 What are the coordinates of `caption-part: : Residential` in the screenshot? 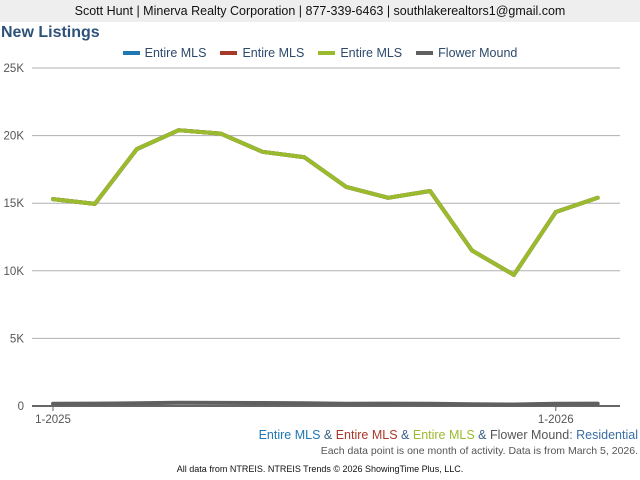 It's located at (603, 435).